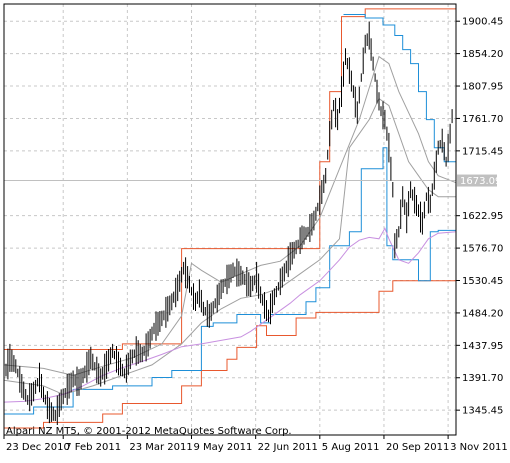 The height and width of the screenshot is (463, 510). I want to click on y-tick-label: 1484.20, so click(482, 313).